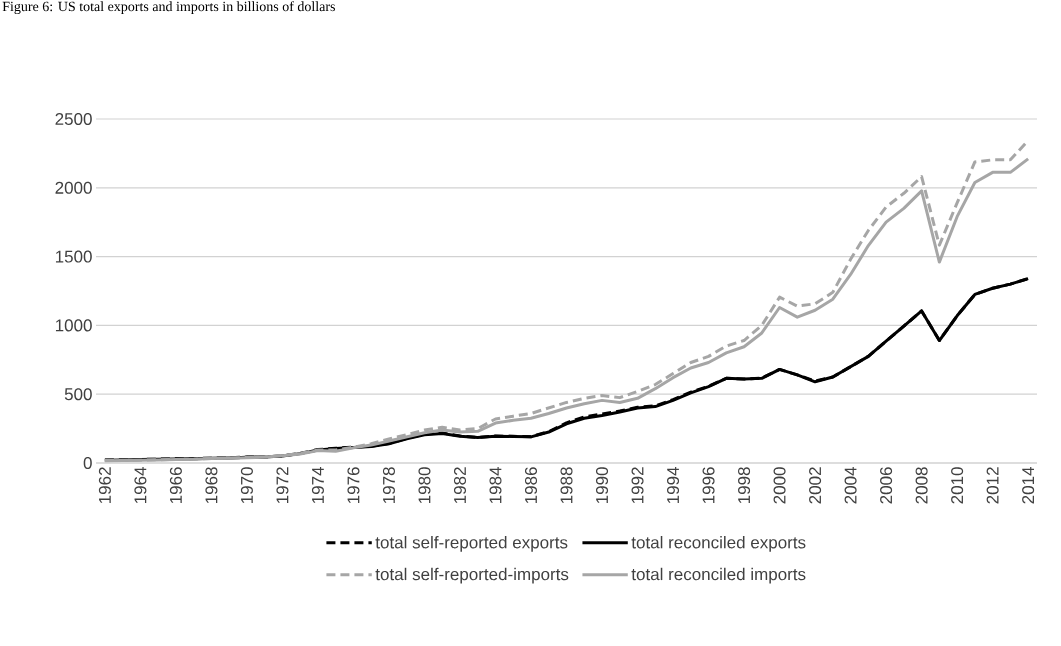 Image resolution: width=1061 pixels, height=646 pixels. I want to click on y-tick-label: 500, so click(78, 394).